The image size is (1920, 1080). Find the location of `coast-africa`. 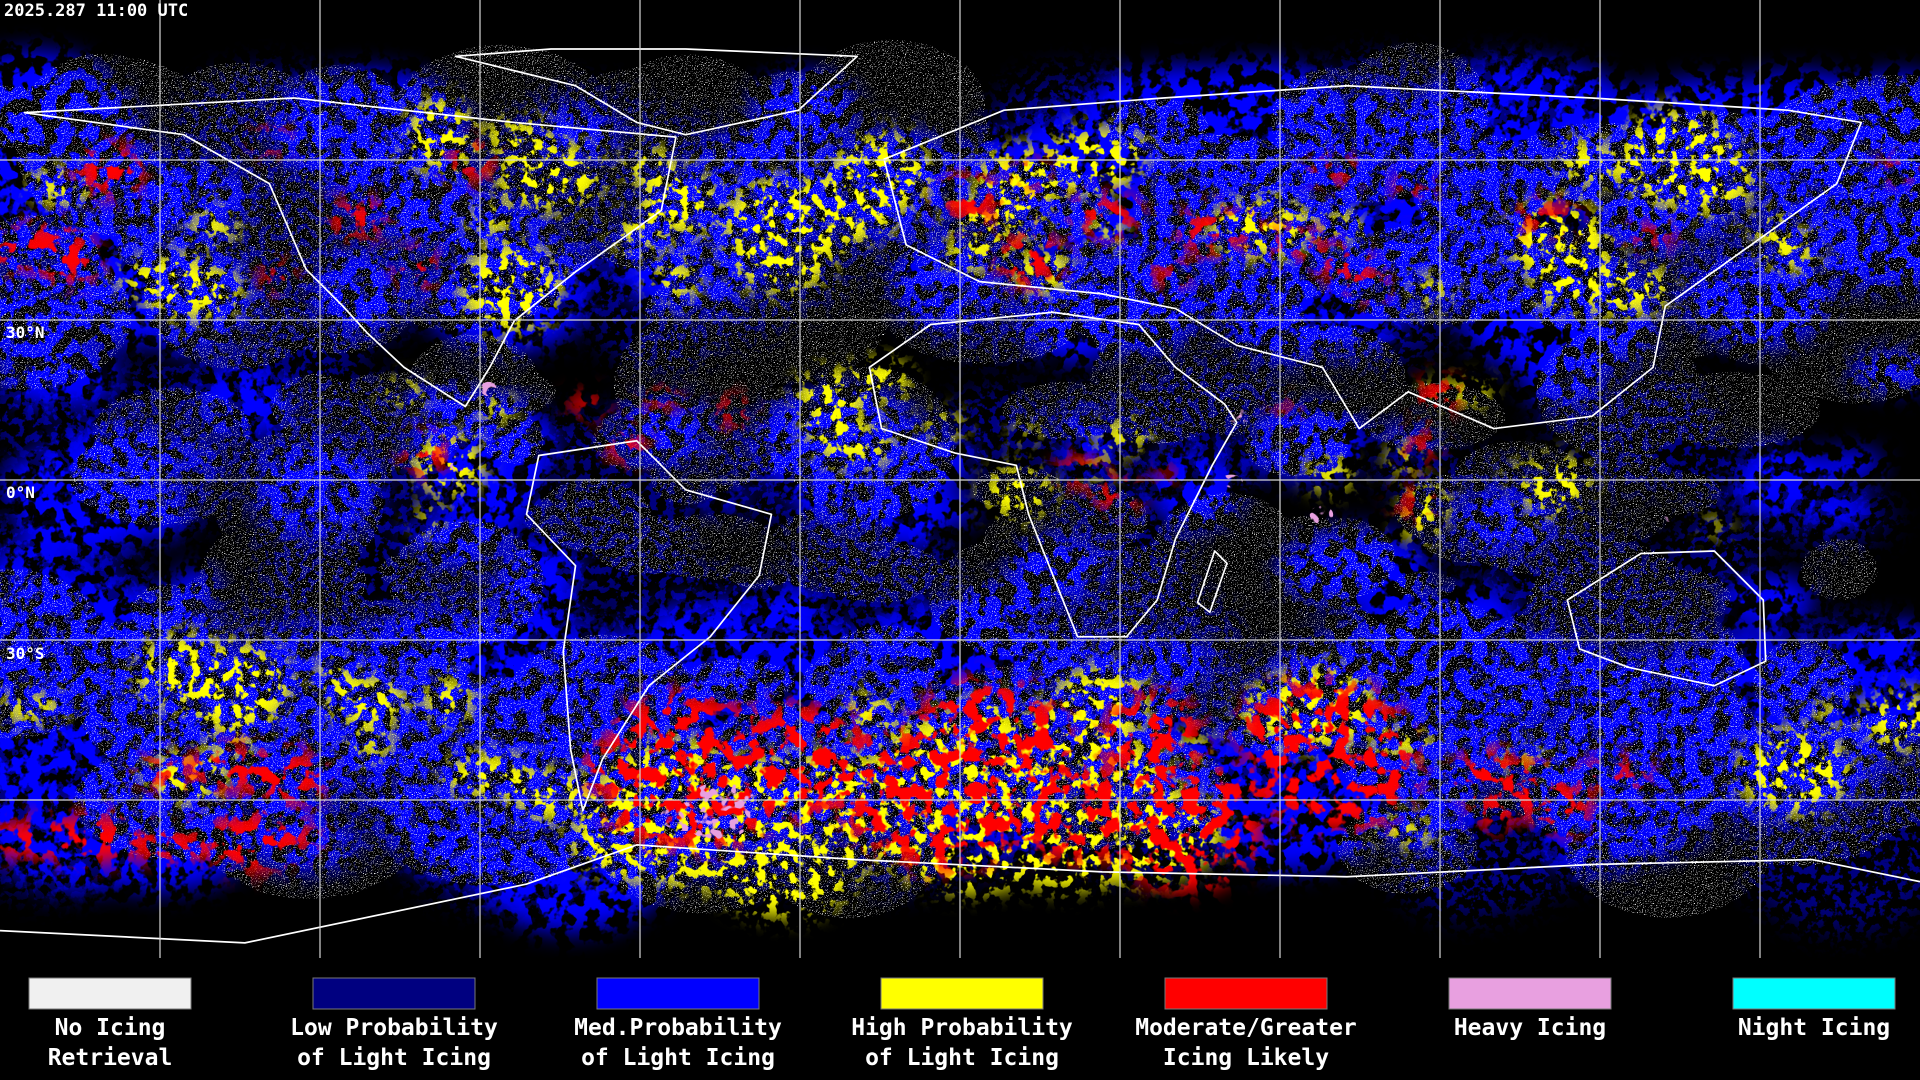

coast-africa is located at coordinates (1053, 474).